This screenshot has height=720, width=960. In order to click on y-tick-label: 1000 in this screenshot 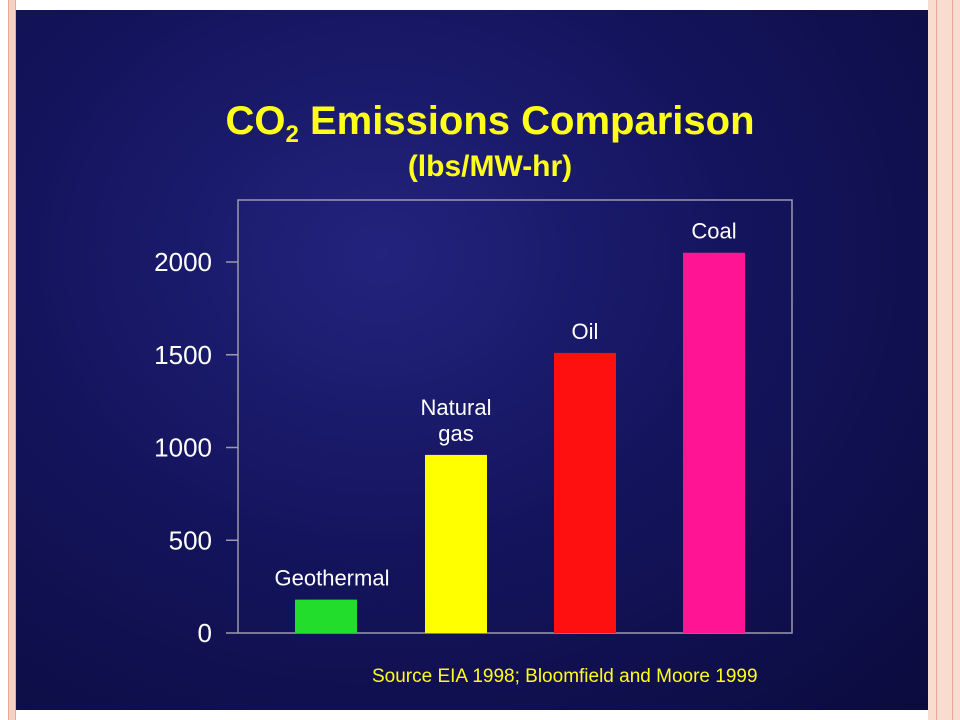, I will do `click(183, 448)`.